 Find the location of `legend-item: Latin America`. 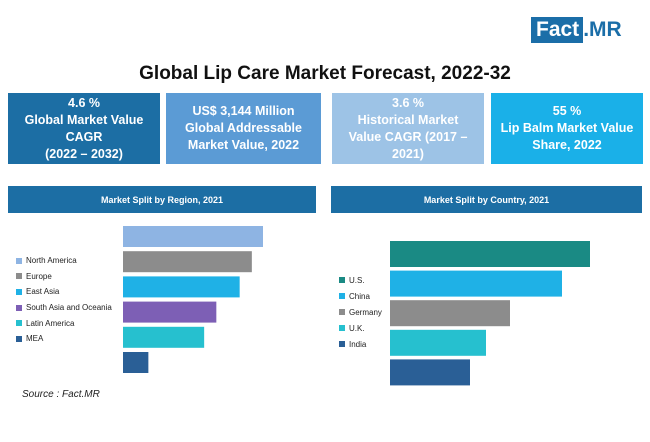

legend-item: Latin America is located at coordinates (64, 323).